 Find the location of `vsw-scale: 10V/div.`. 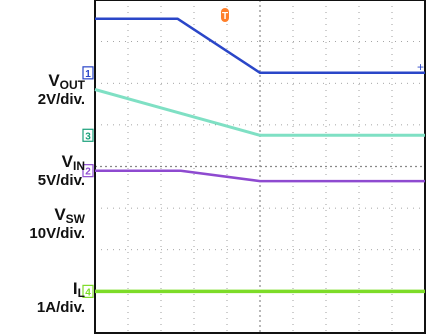

vsw-scale: 10V/div. is located at coordinates (57, 233).